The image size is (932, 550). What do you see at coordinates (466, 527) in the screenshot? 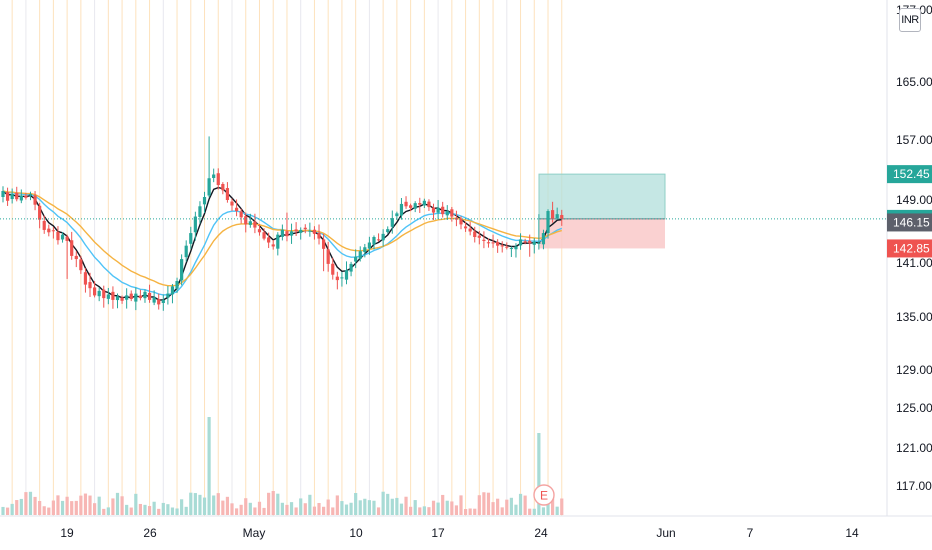
I see `time-axis: 19 26 May 10 17 24 Jun 7 14` at bounding box center [466, 527].